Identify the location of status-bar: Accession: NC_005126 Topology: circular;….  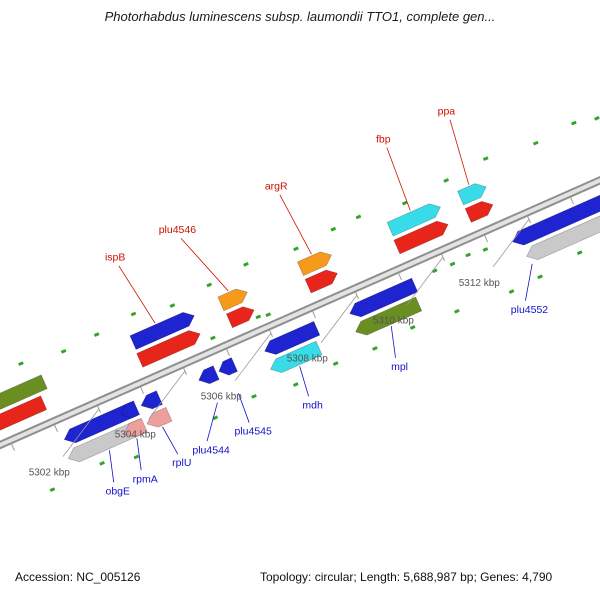
(300, 580).